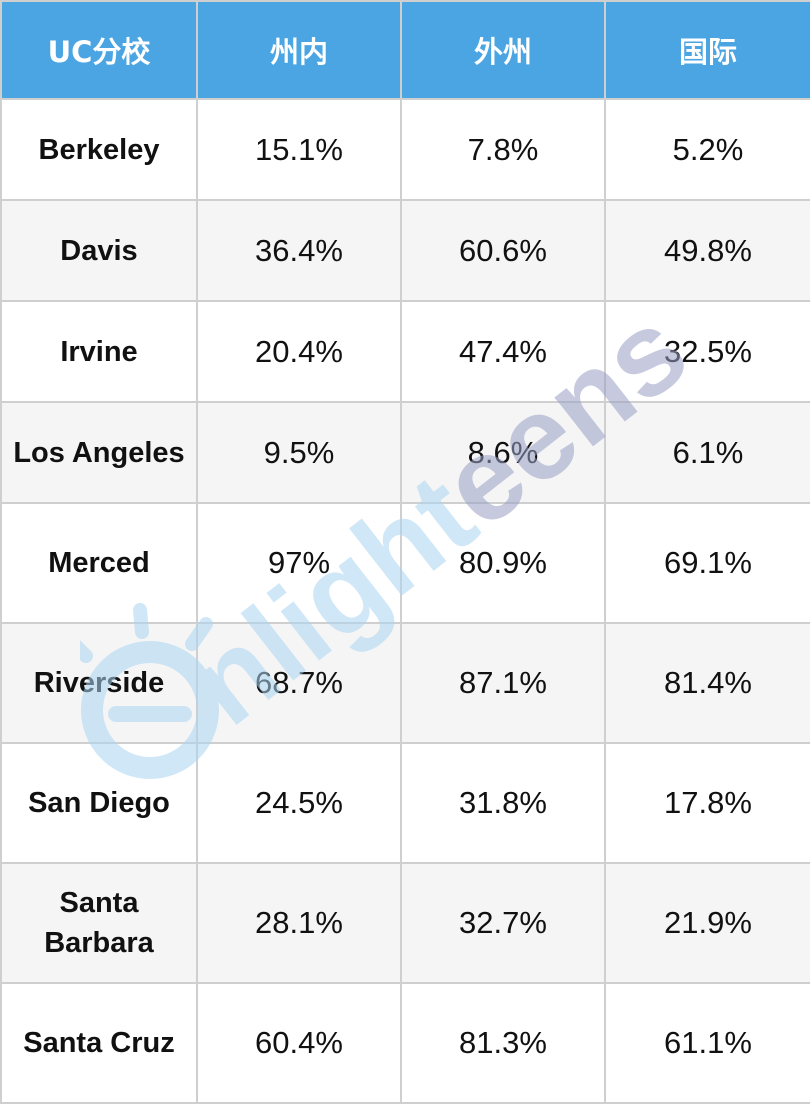  Describe the element at coordinates (99, 250) in the screenshot. I see `campus-name: Davis` at that location.